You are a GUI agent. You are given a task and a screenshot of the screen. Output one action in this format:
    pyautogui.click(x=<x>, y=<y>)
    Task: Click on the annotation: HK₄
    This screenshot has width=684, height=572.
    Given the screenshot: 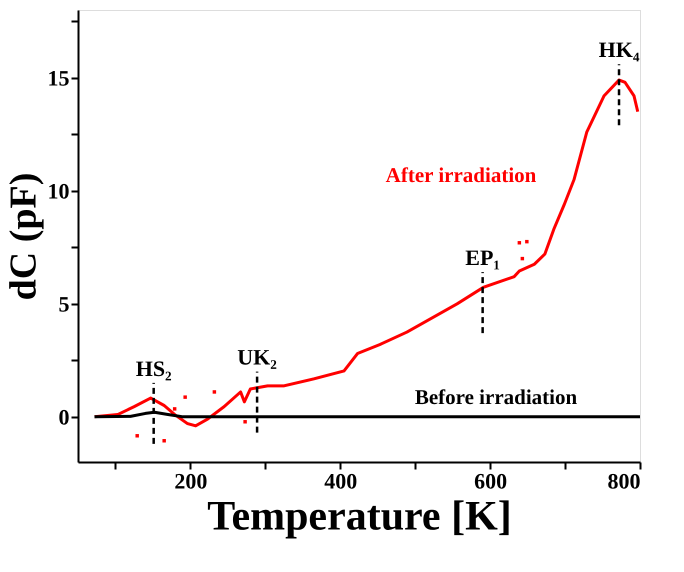 What is the action you would take?
    pyautogui.click(x=619, y=49)
    